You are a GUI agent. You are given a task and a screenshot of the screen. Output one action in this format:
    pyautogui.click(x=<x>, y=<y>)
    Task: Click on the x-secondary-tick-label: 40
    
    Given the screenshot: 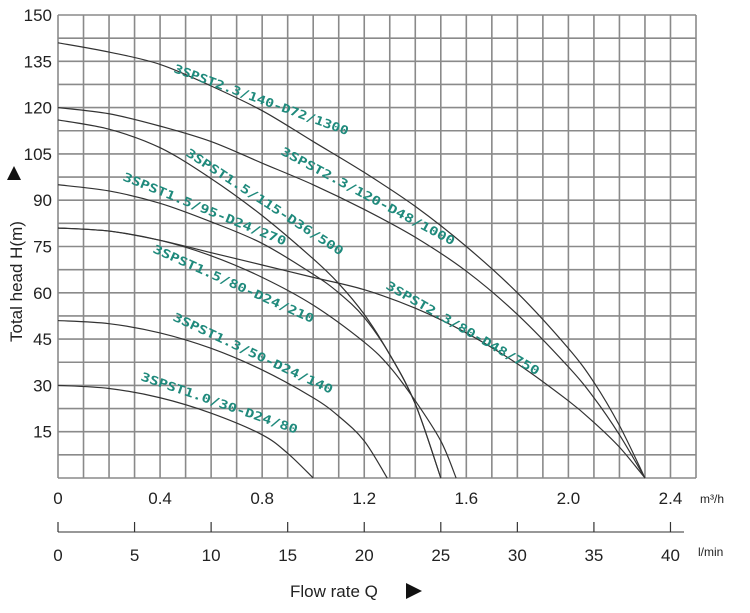 What is the action you would take?
    pyautogui.click(x=670, y=555)
    